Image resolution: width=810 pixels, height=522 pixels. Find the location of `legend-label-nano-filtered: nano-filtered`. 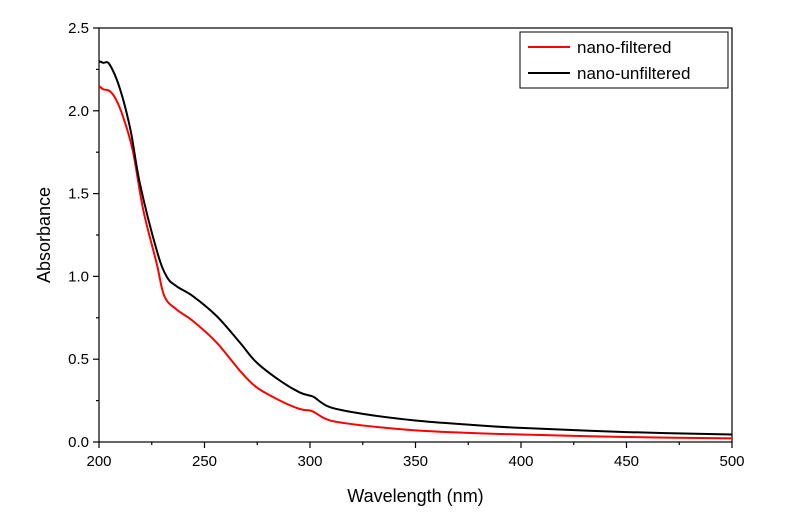

legend-label-nano-filtered: nano-filtered is located at coordinates (624, 47).